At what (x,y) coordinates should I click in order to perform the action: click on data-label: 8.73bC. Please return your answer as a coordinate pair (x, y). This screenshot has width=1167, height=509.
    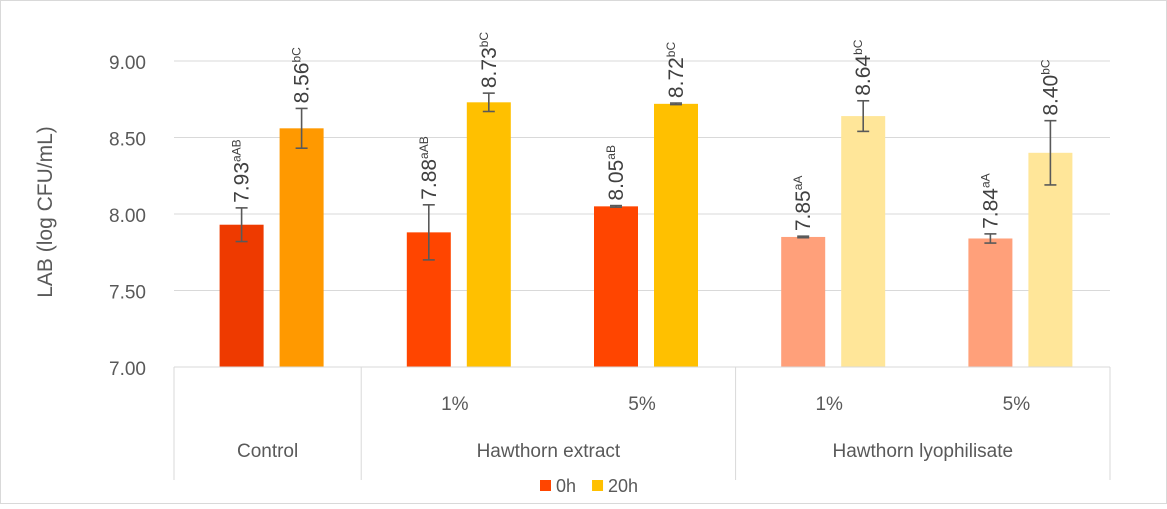
    Looking at the image, I should click on (489, 60).